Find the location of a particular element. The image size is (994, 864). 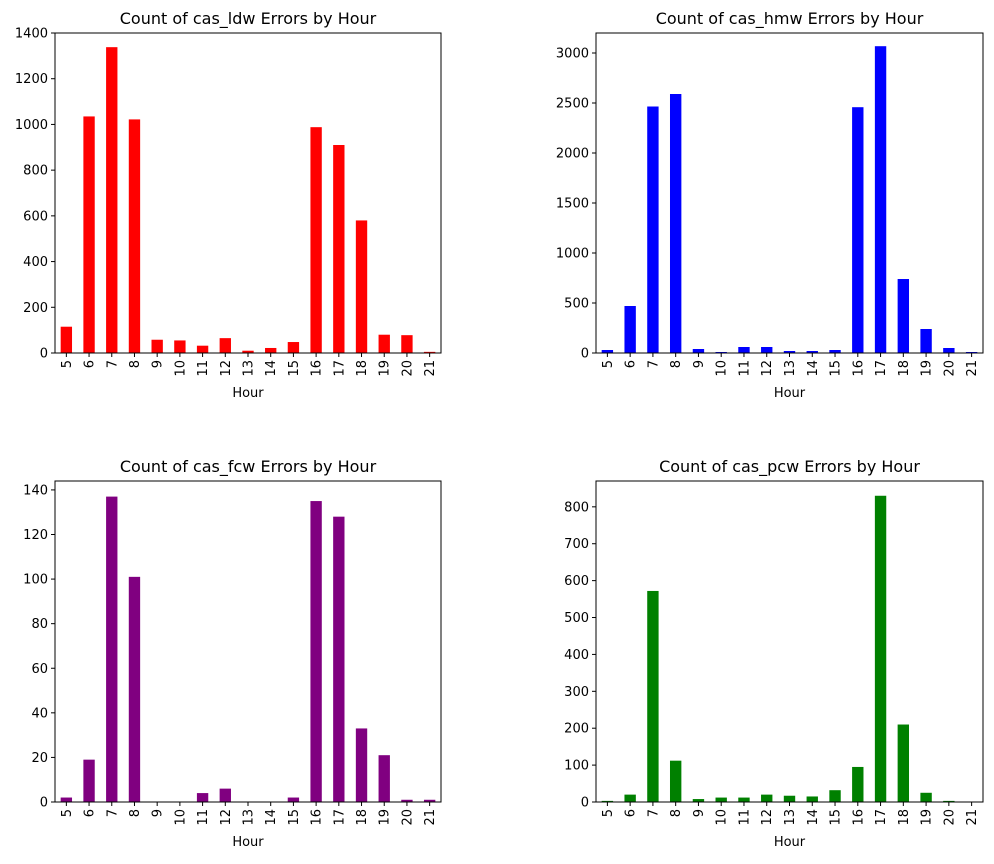

y-tick-label: 500 is located at coordinates (576, 304).